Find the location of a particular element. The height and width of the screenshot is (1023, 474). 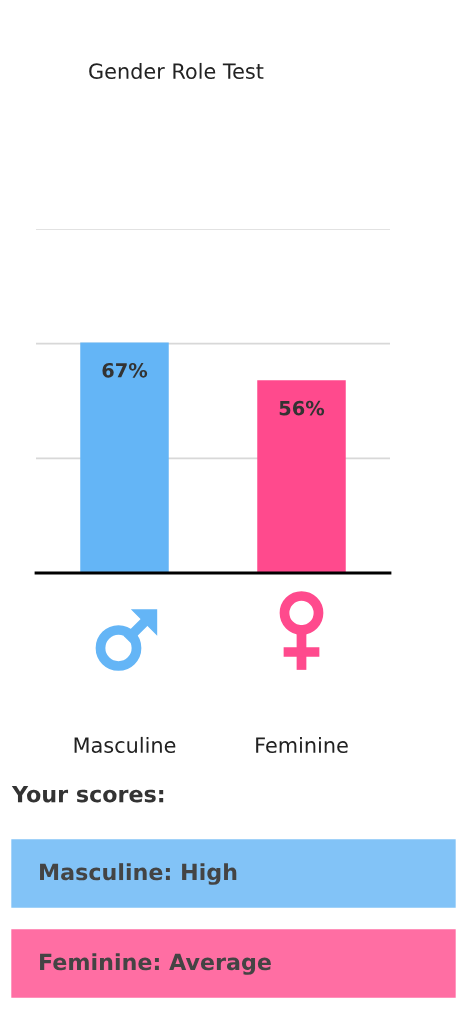

text: Feminine: Average is located at coordinates (155, 964).